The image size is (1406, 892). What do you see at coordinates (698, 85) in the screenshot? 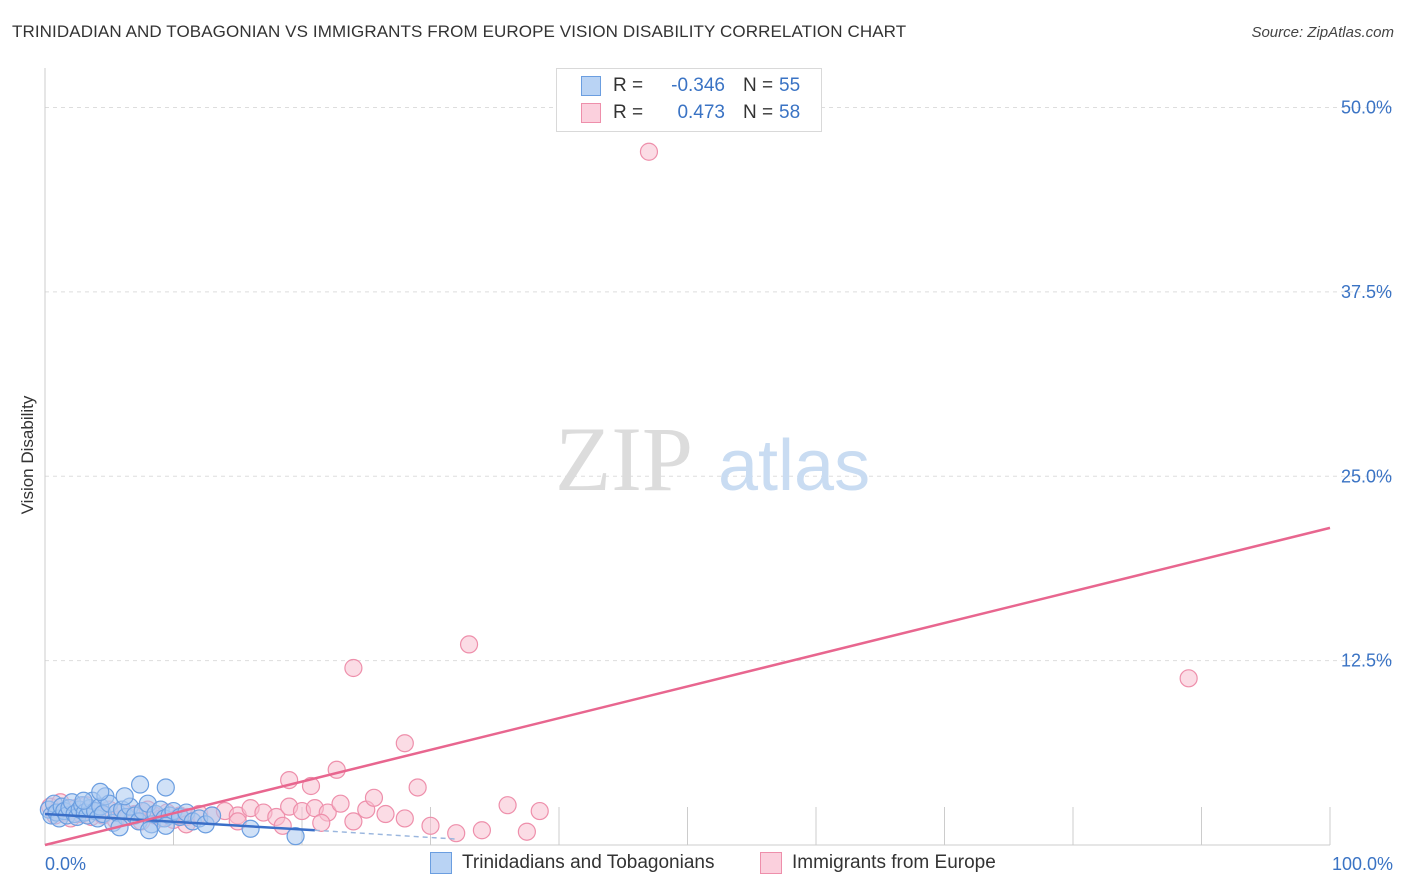
I see `legend-r-value: -0.346` at bounding box center [698, 85].